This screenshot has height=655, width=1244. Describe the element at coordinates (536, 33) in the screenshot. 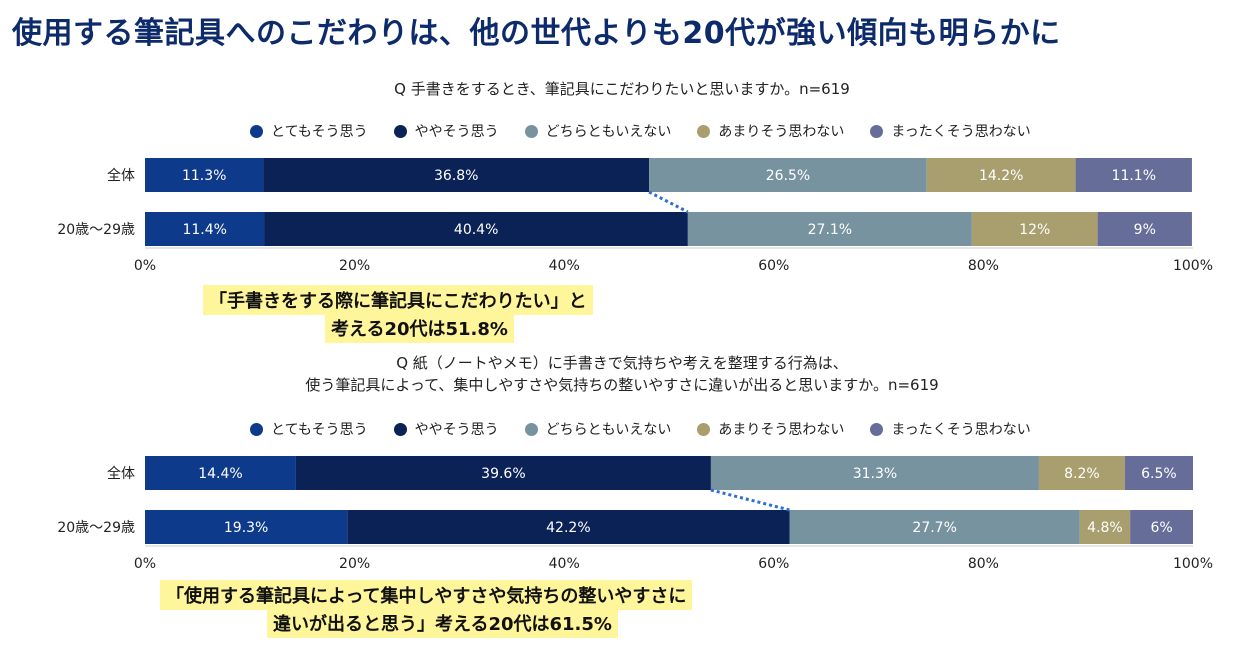

I see `page-headline: 使用する筆記具へのこだわりは、他の世代よりも20代が強い傾向も明らかに` at that location.